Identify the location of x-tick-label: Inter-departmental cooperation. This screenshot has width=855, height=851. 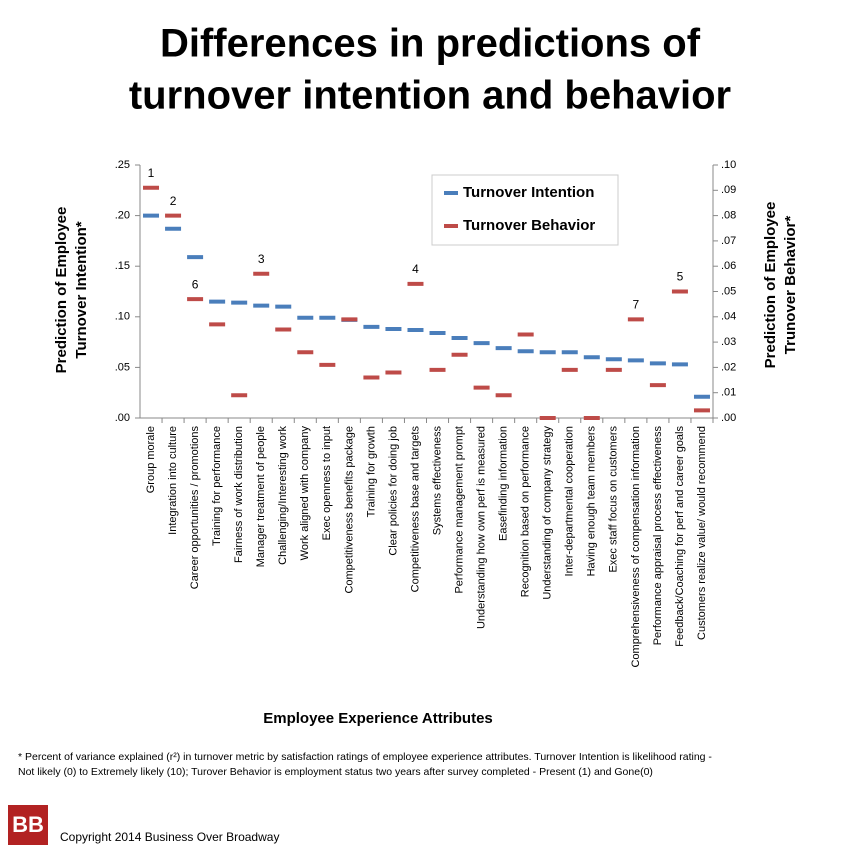
(570, 501).